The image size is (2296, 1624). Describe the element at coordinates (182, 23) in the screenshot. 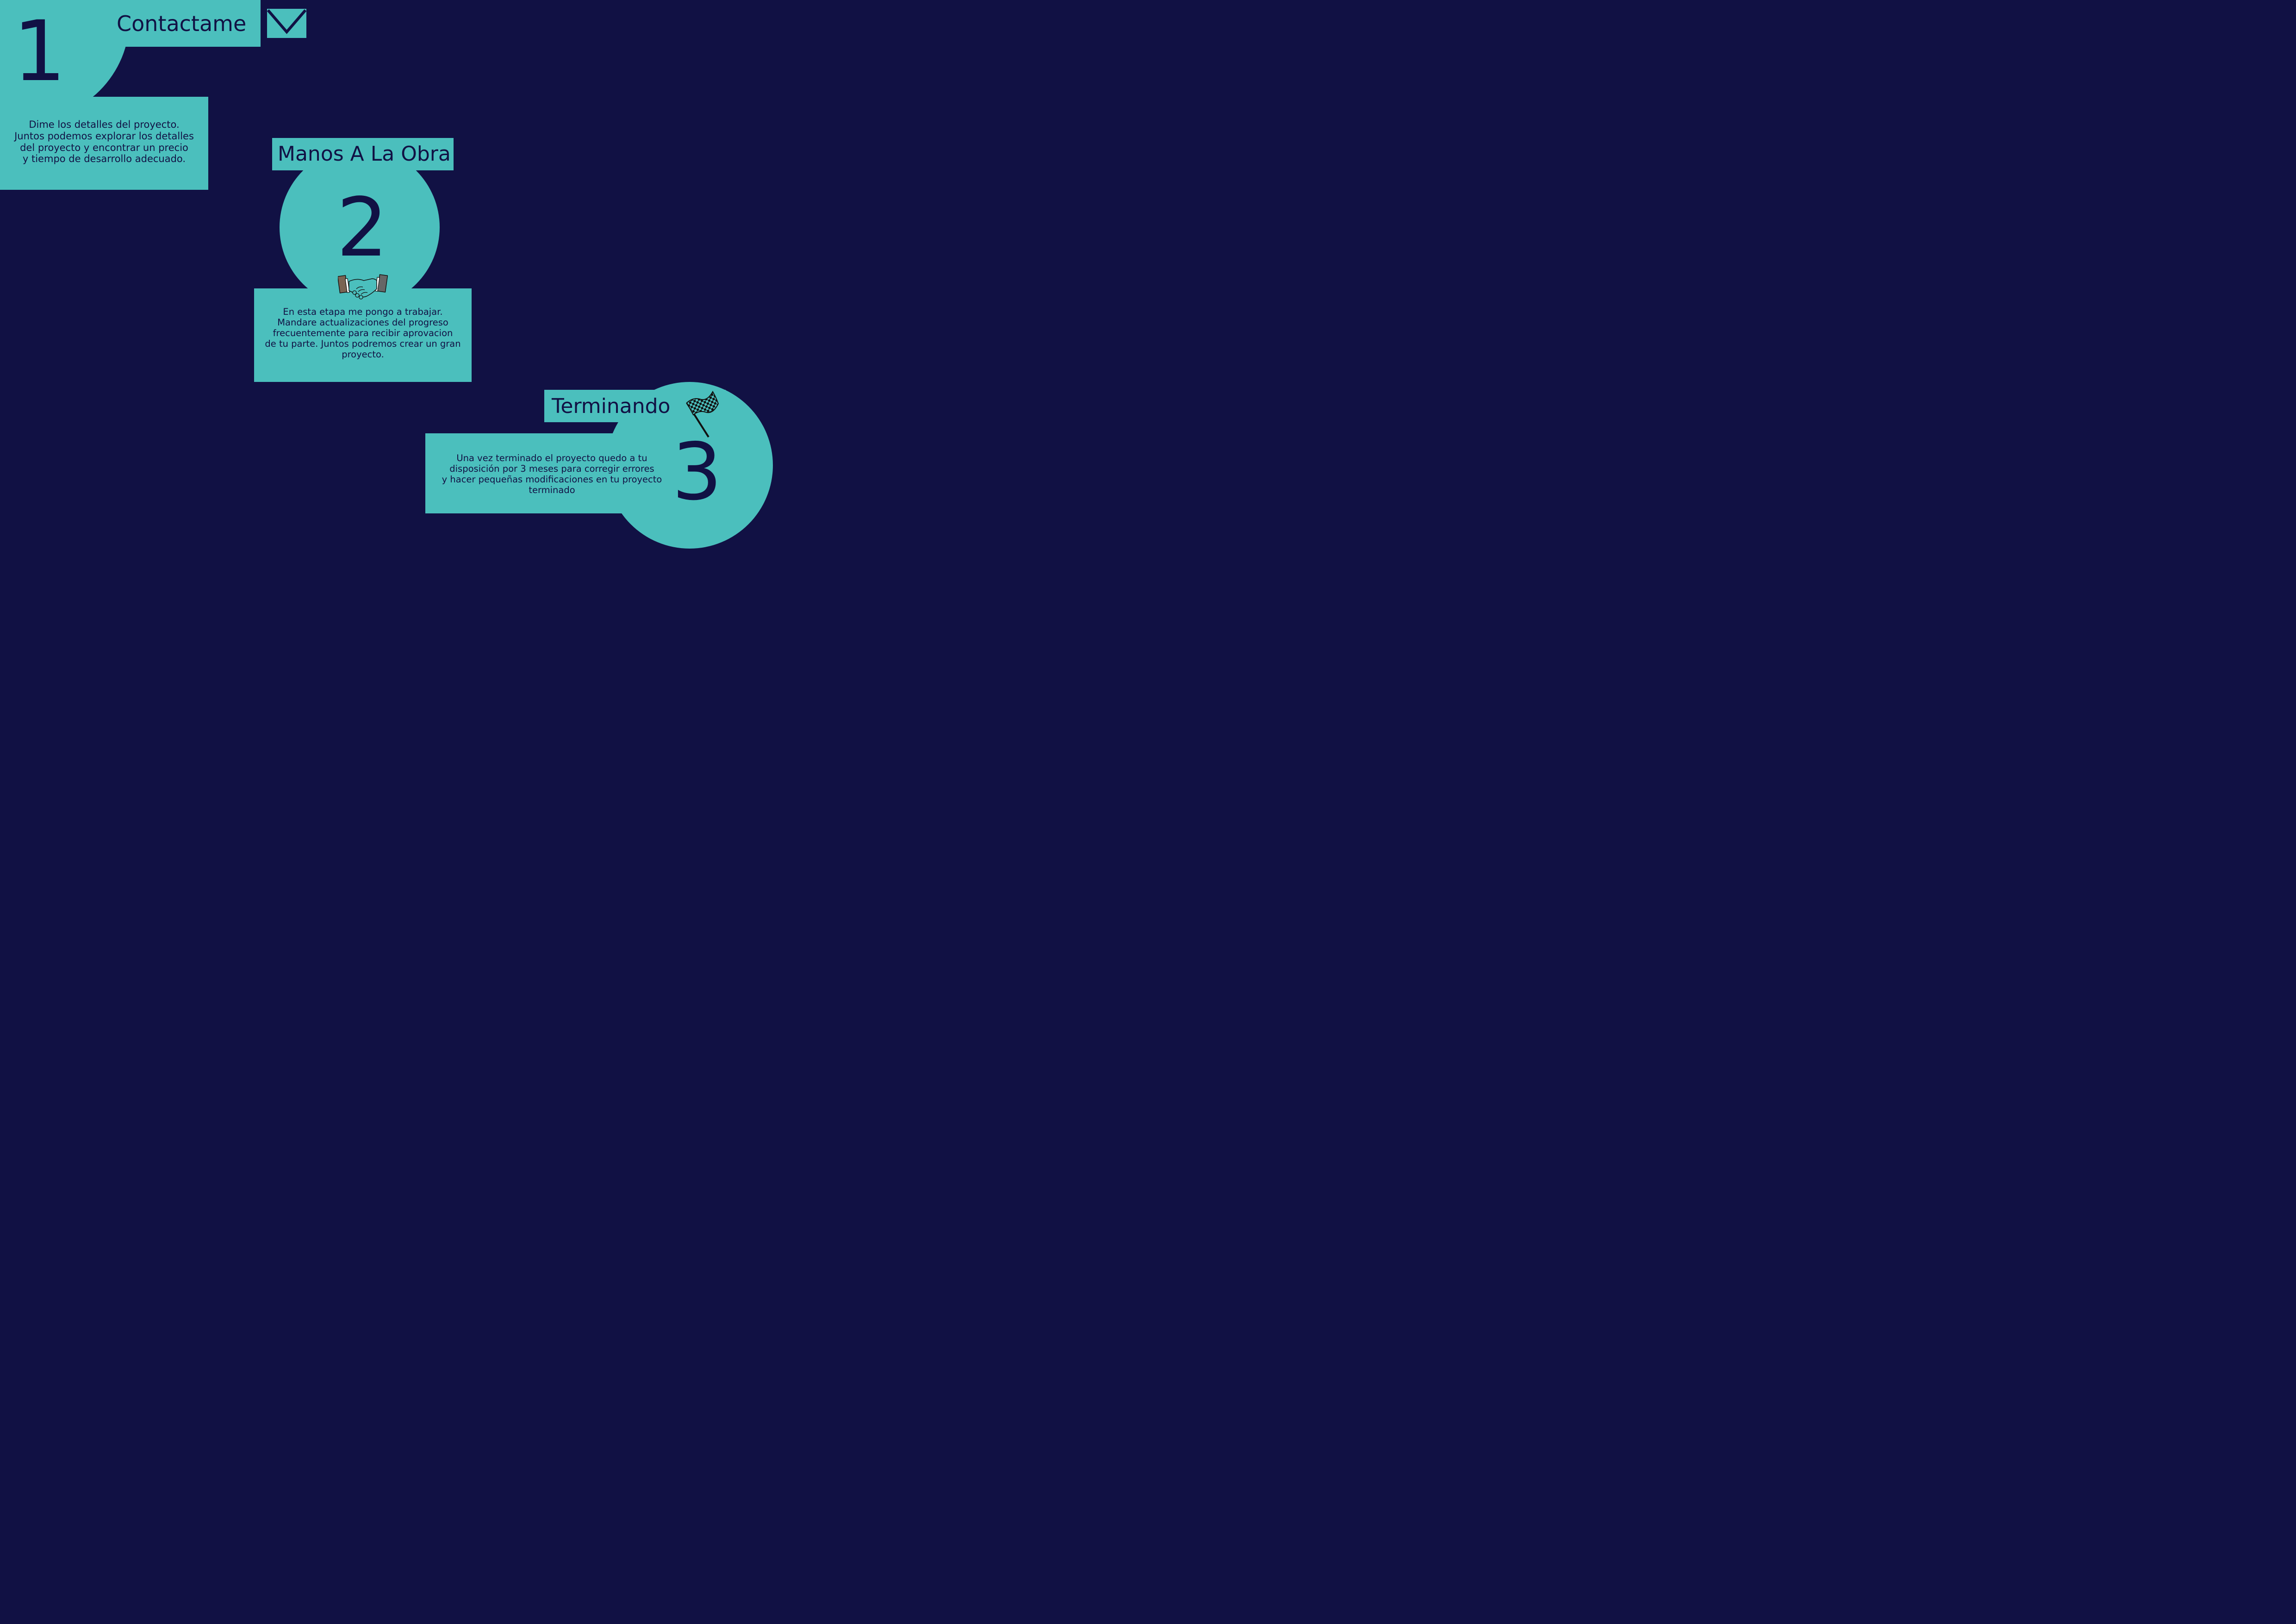

I see `step-1-title: Contactame` at that location.